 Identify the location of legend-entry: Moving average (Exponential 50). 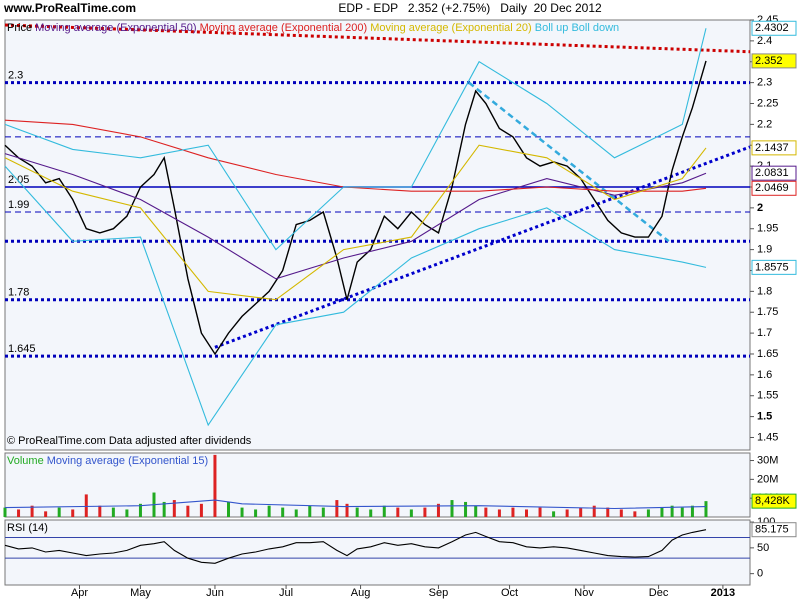
(115, 28).